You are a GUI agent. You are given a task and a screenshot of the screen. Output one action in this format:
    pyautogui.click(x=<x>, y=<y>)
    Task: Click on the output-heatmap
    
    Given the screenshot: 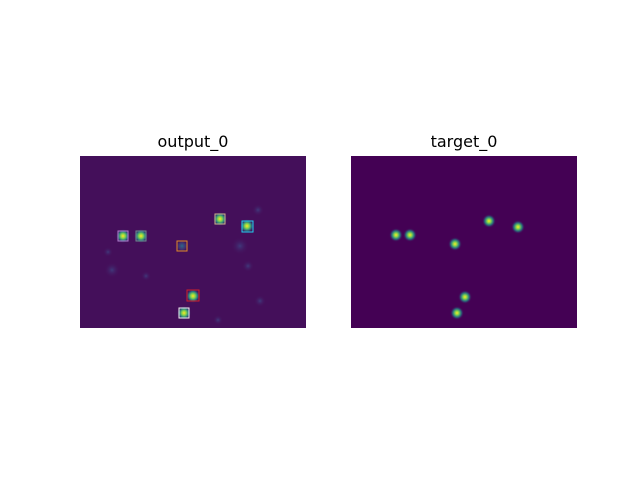 What is the action you would take?
    pyautogui.click(x=193, y=242)
    